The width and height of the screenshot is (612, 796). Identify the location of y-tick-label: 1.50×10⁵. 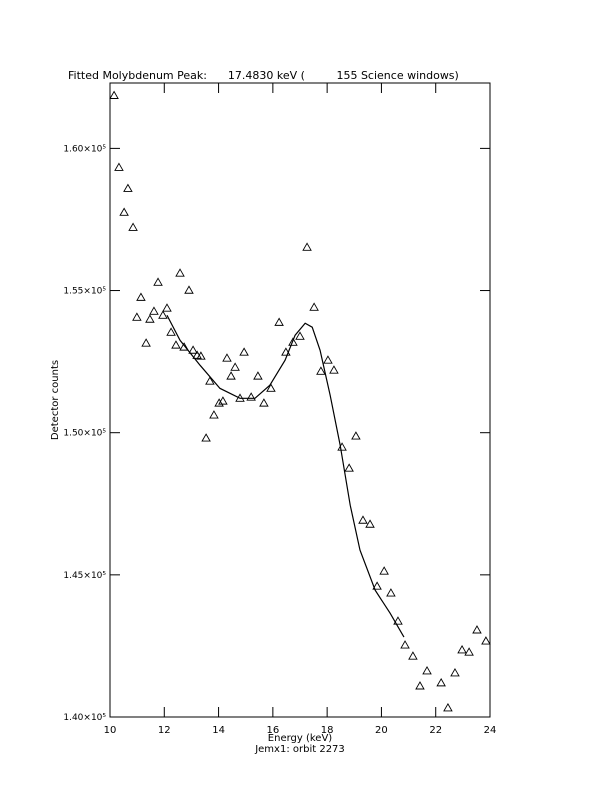
(84, 434).